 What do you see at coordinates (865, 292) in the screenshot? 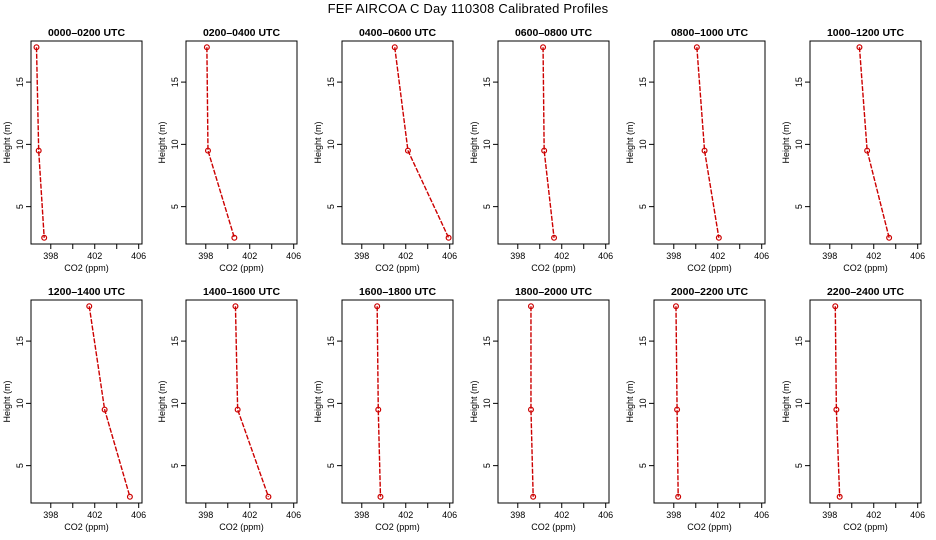
I see `panel-title: 2200–2400 UTC` at bounding box center [865, 292].